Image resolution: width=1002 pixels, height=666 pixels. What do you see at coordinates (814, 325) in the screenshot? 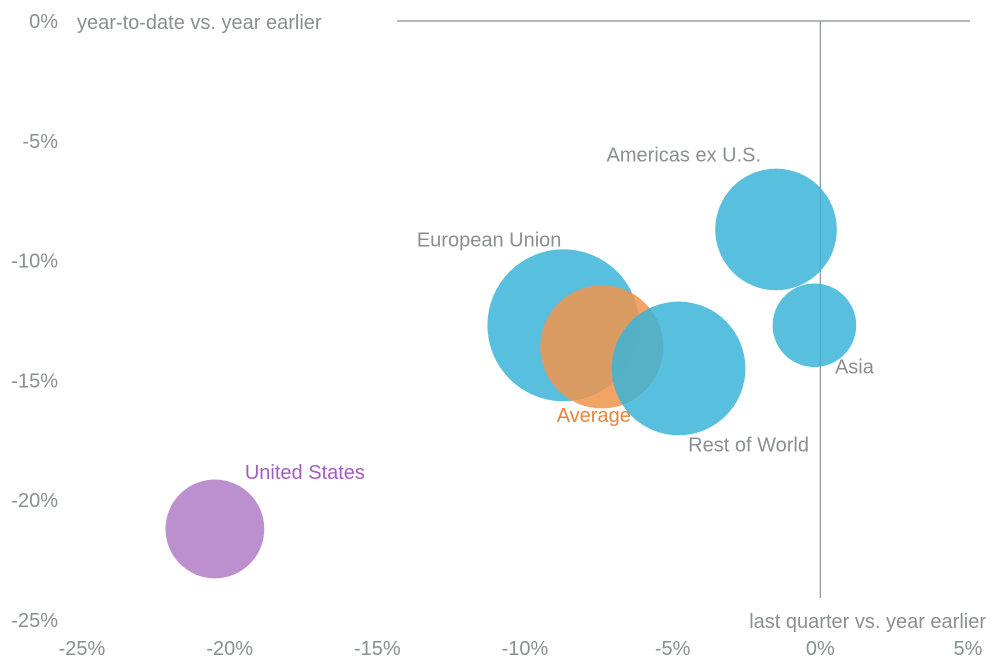
I see `bubble-asia` at bounding box center [814, 325].